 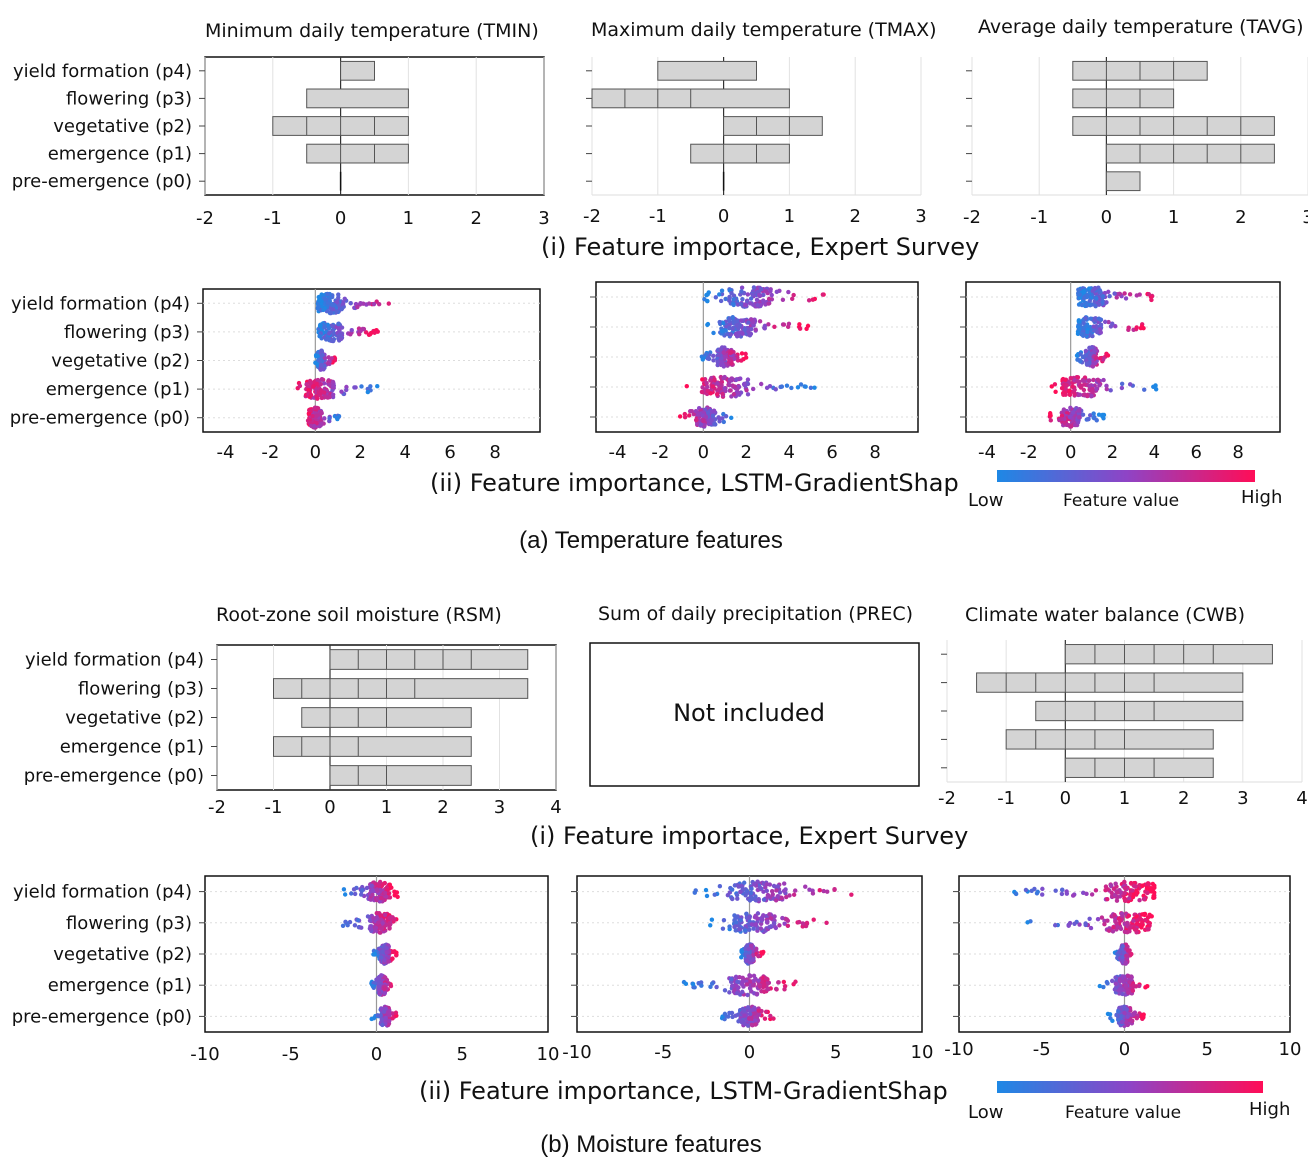 What do you see at coordinates (749, 713) in the screenshot?
I see `not-included-note: Not included` at bounding box center [749, 713].